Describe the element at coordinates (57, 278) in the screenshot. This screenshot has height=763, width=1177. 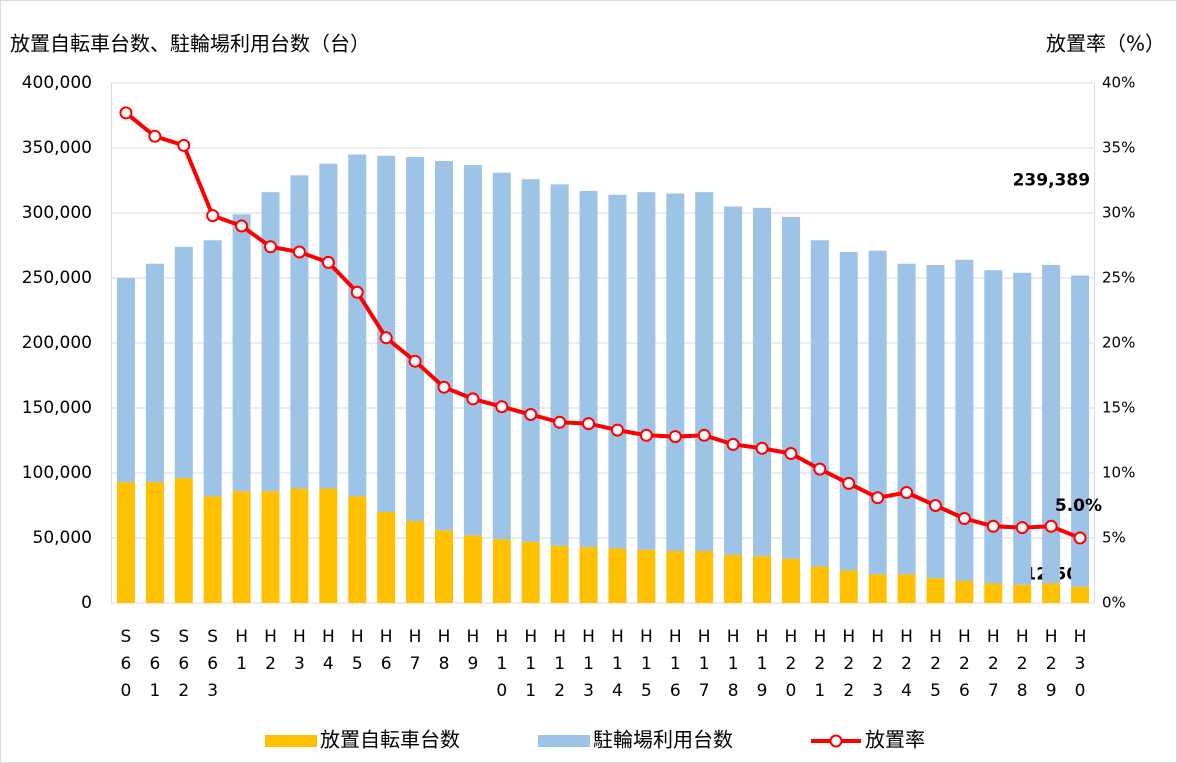
I see `y-tick-label: 250,000` at that location.